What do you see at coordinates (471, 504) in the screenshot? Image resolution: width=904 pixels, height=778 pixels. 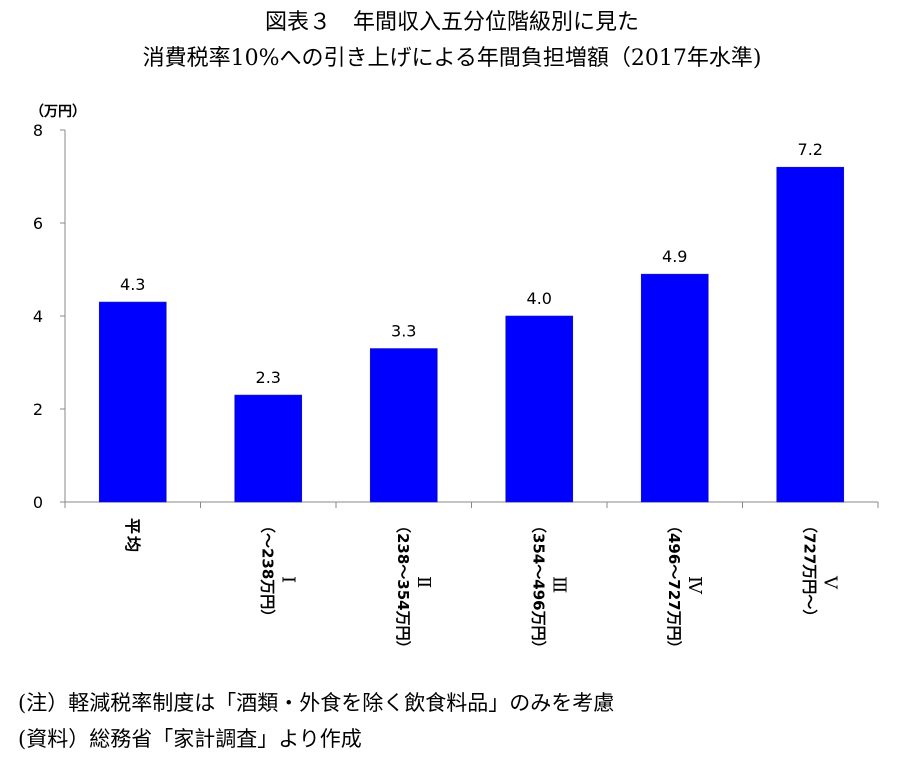 I see `x-axis` at bounding box center [471, 504].